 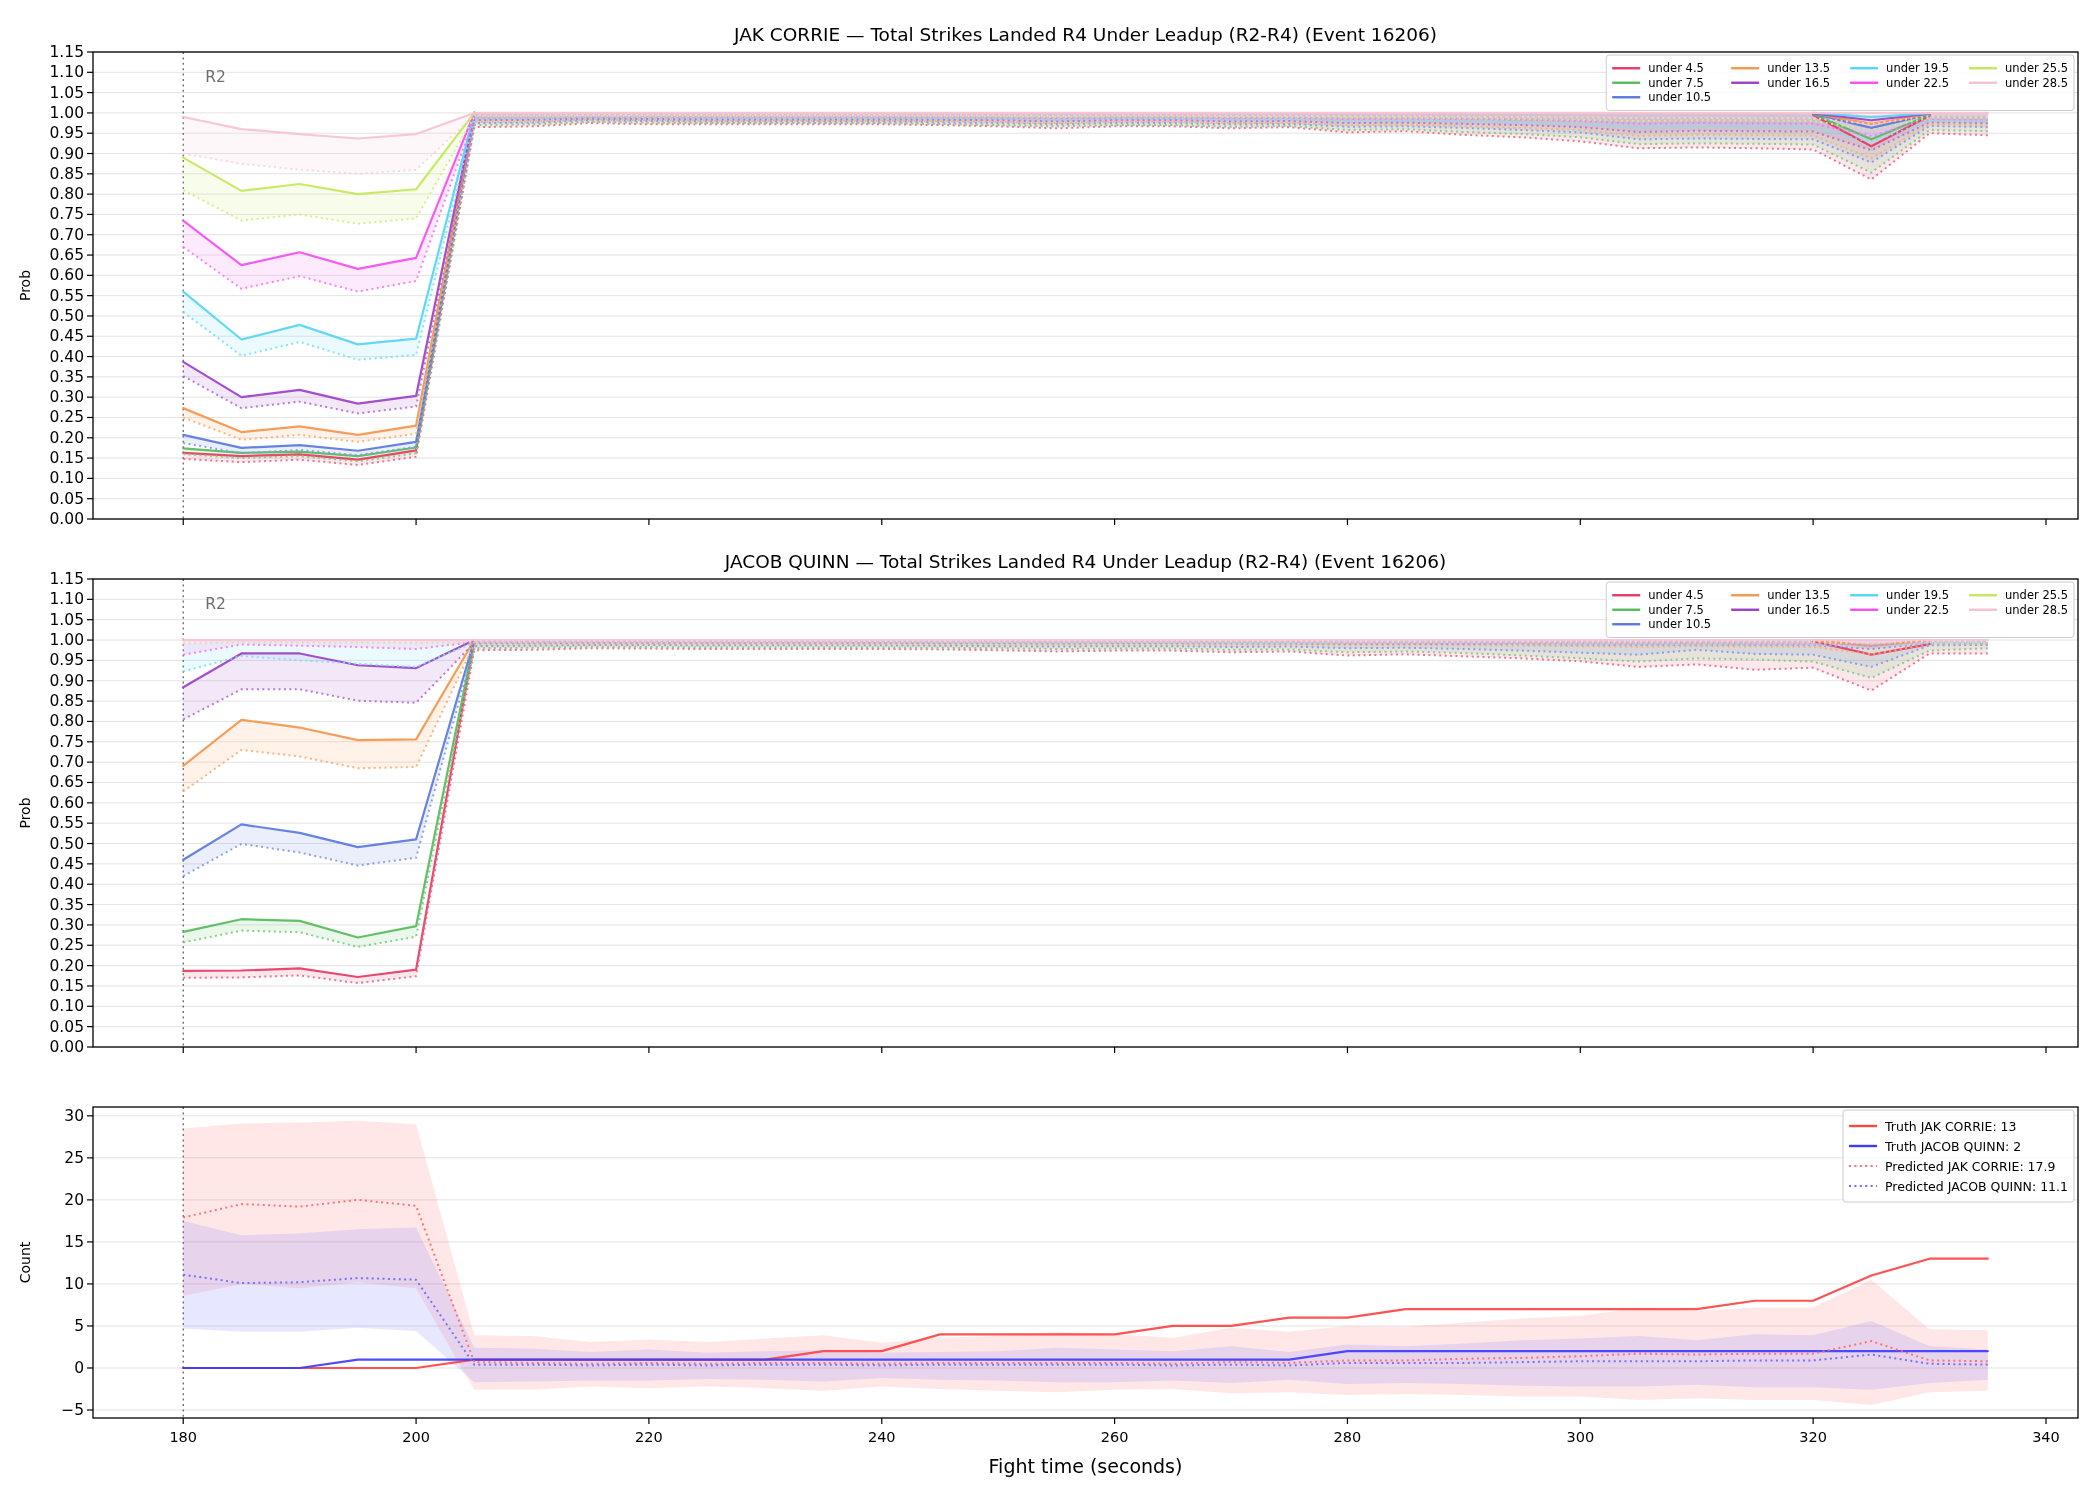 I want to click on x-tick-label: 200, so click(x=416, y=1437).